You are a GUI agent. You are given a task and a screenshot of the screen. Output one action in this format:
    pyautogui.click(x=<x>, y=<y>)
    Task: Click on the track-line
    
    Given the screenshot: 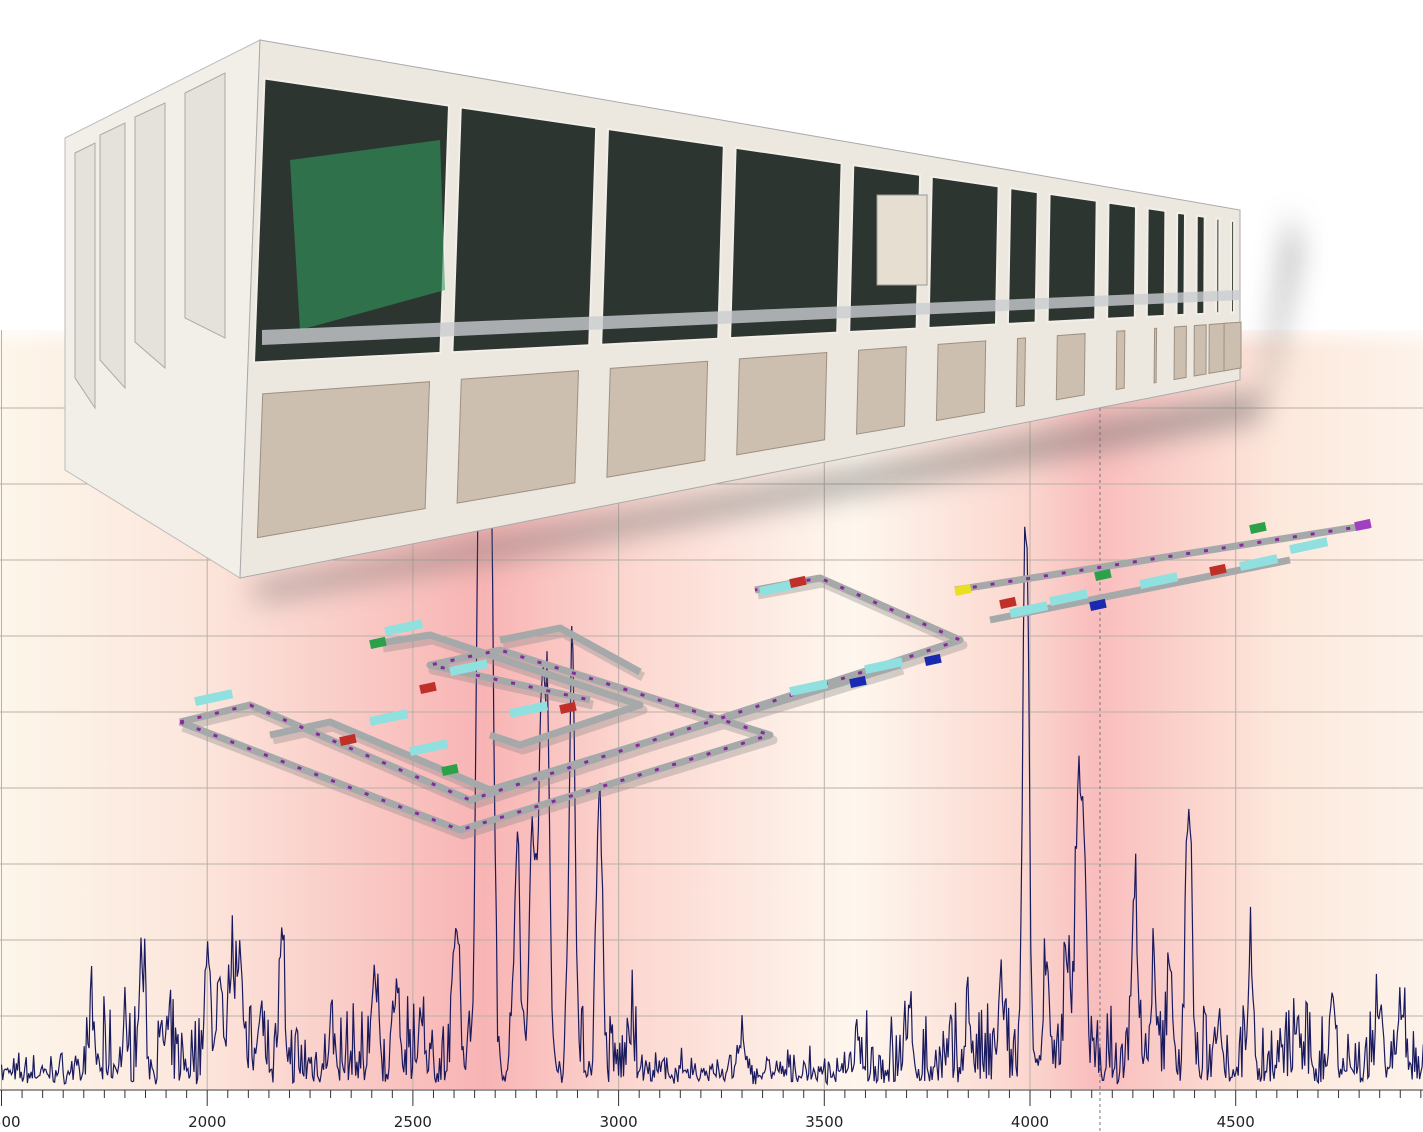 What is the action you would take?
    pyautogui.click(x=1162, y=557)
    